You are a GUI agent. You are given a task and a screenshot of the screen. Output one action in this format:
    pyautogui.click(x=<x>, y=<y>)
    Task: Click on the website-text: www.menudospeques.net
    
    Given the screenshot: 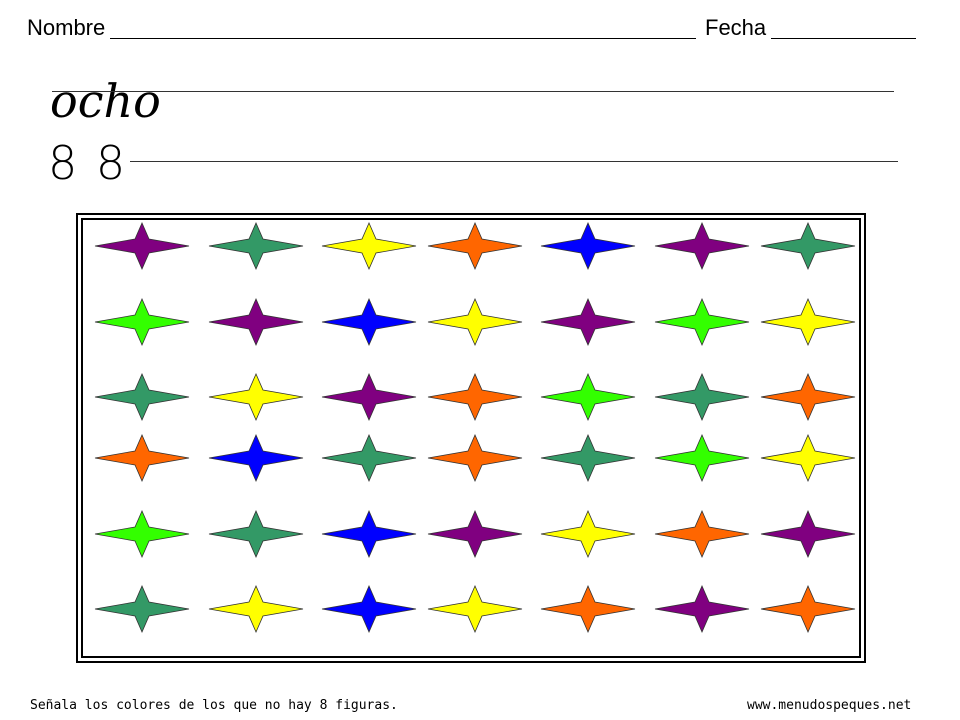 What is the action you would take?
    pyautogui.click(x=829, y=705)
    